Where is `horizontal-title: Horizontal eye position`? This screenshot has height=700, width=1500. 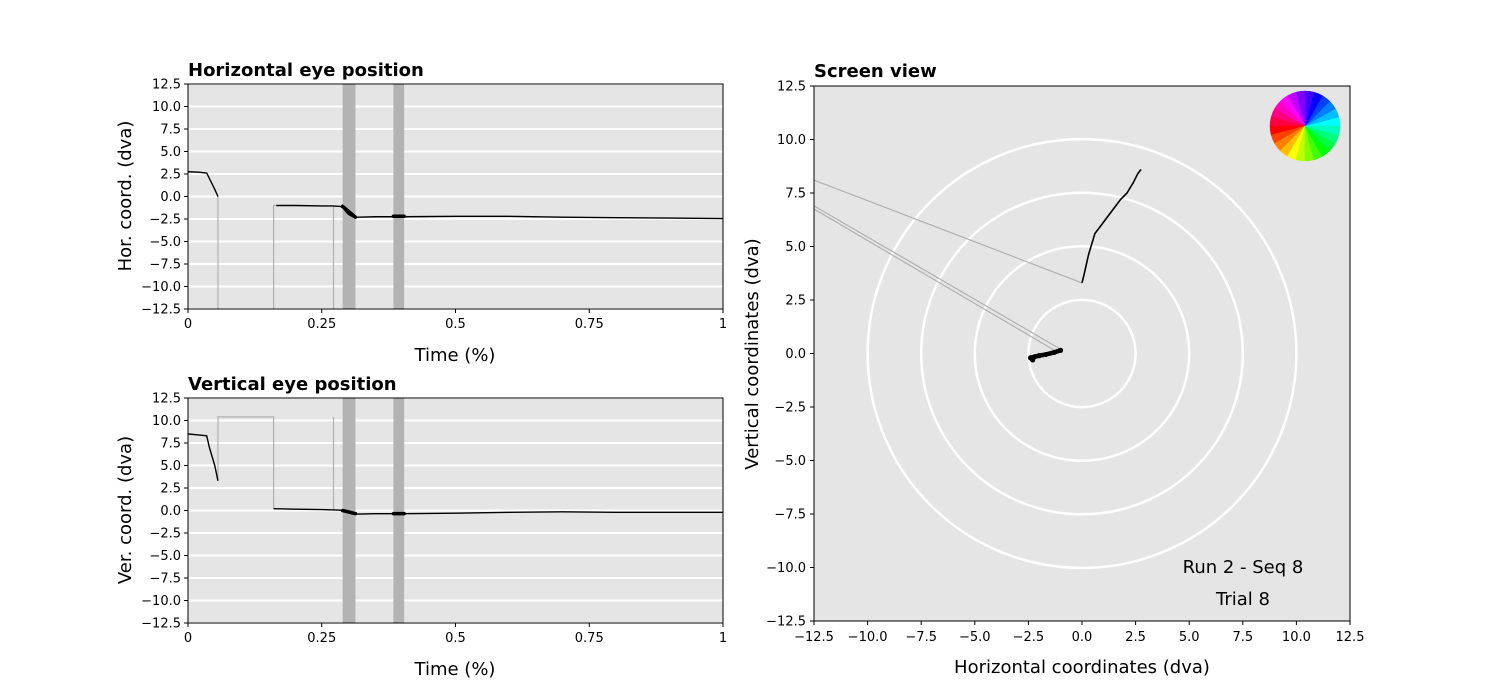 horizontal-title: Horizontal eye position is located at coordinates (306, 70).